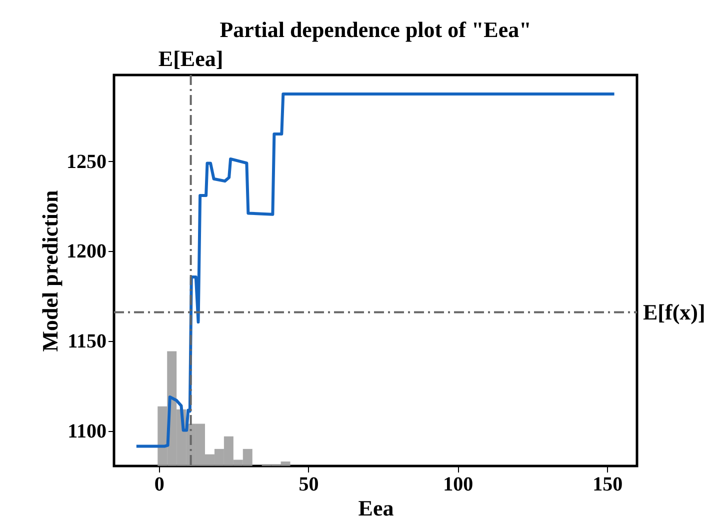 The width and height of the screenshot is (724, 529). What do you see at coordinates (86, 251) in the screenshot?
I see `y-tick-label: 1200` at bounding box center [86, 251].